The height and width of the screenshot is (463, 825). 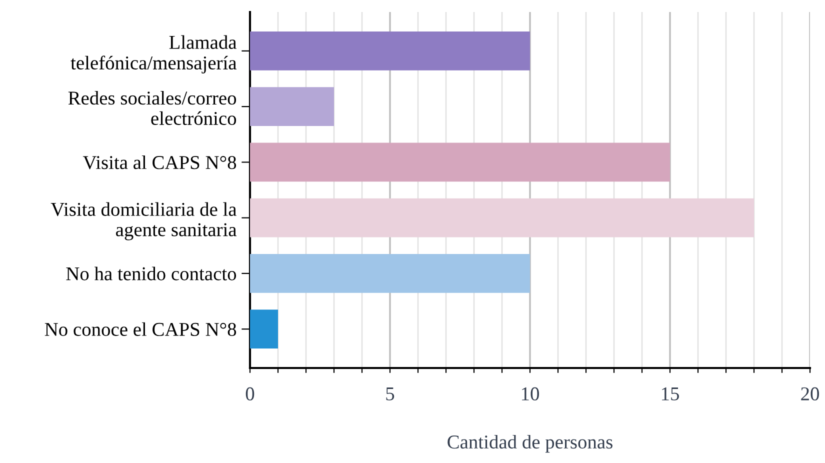 What do you see at coordinates (670, 393) in the screenshot?
I see `x-tick-label: 15` at bounding box center [670, 393].